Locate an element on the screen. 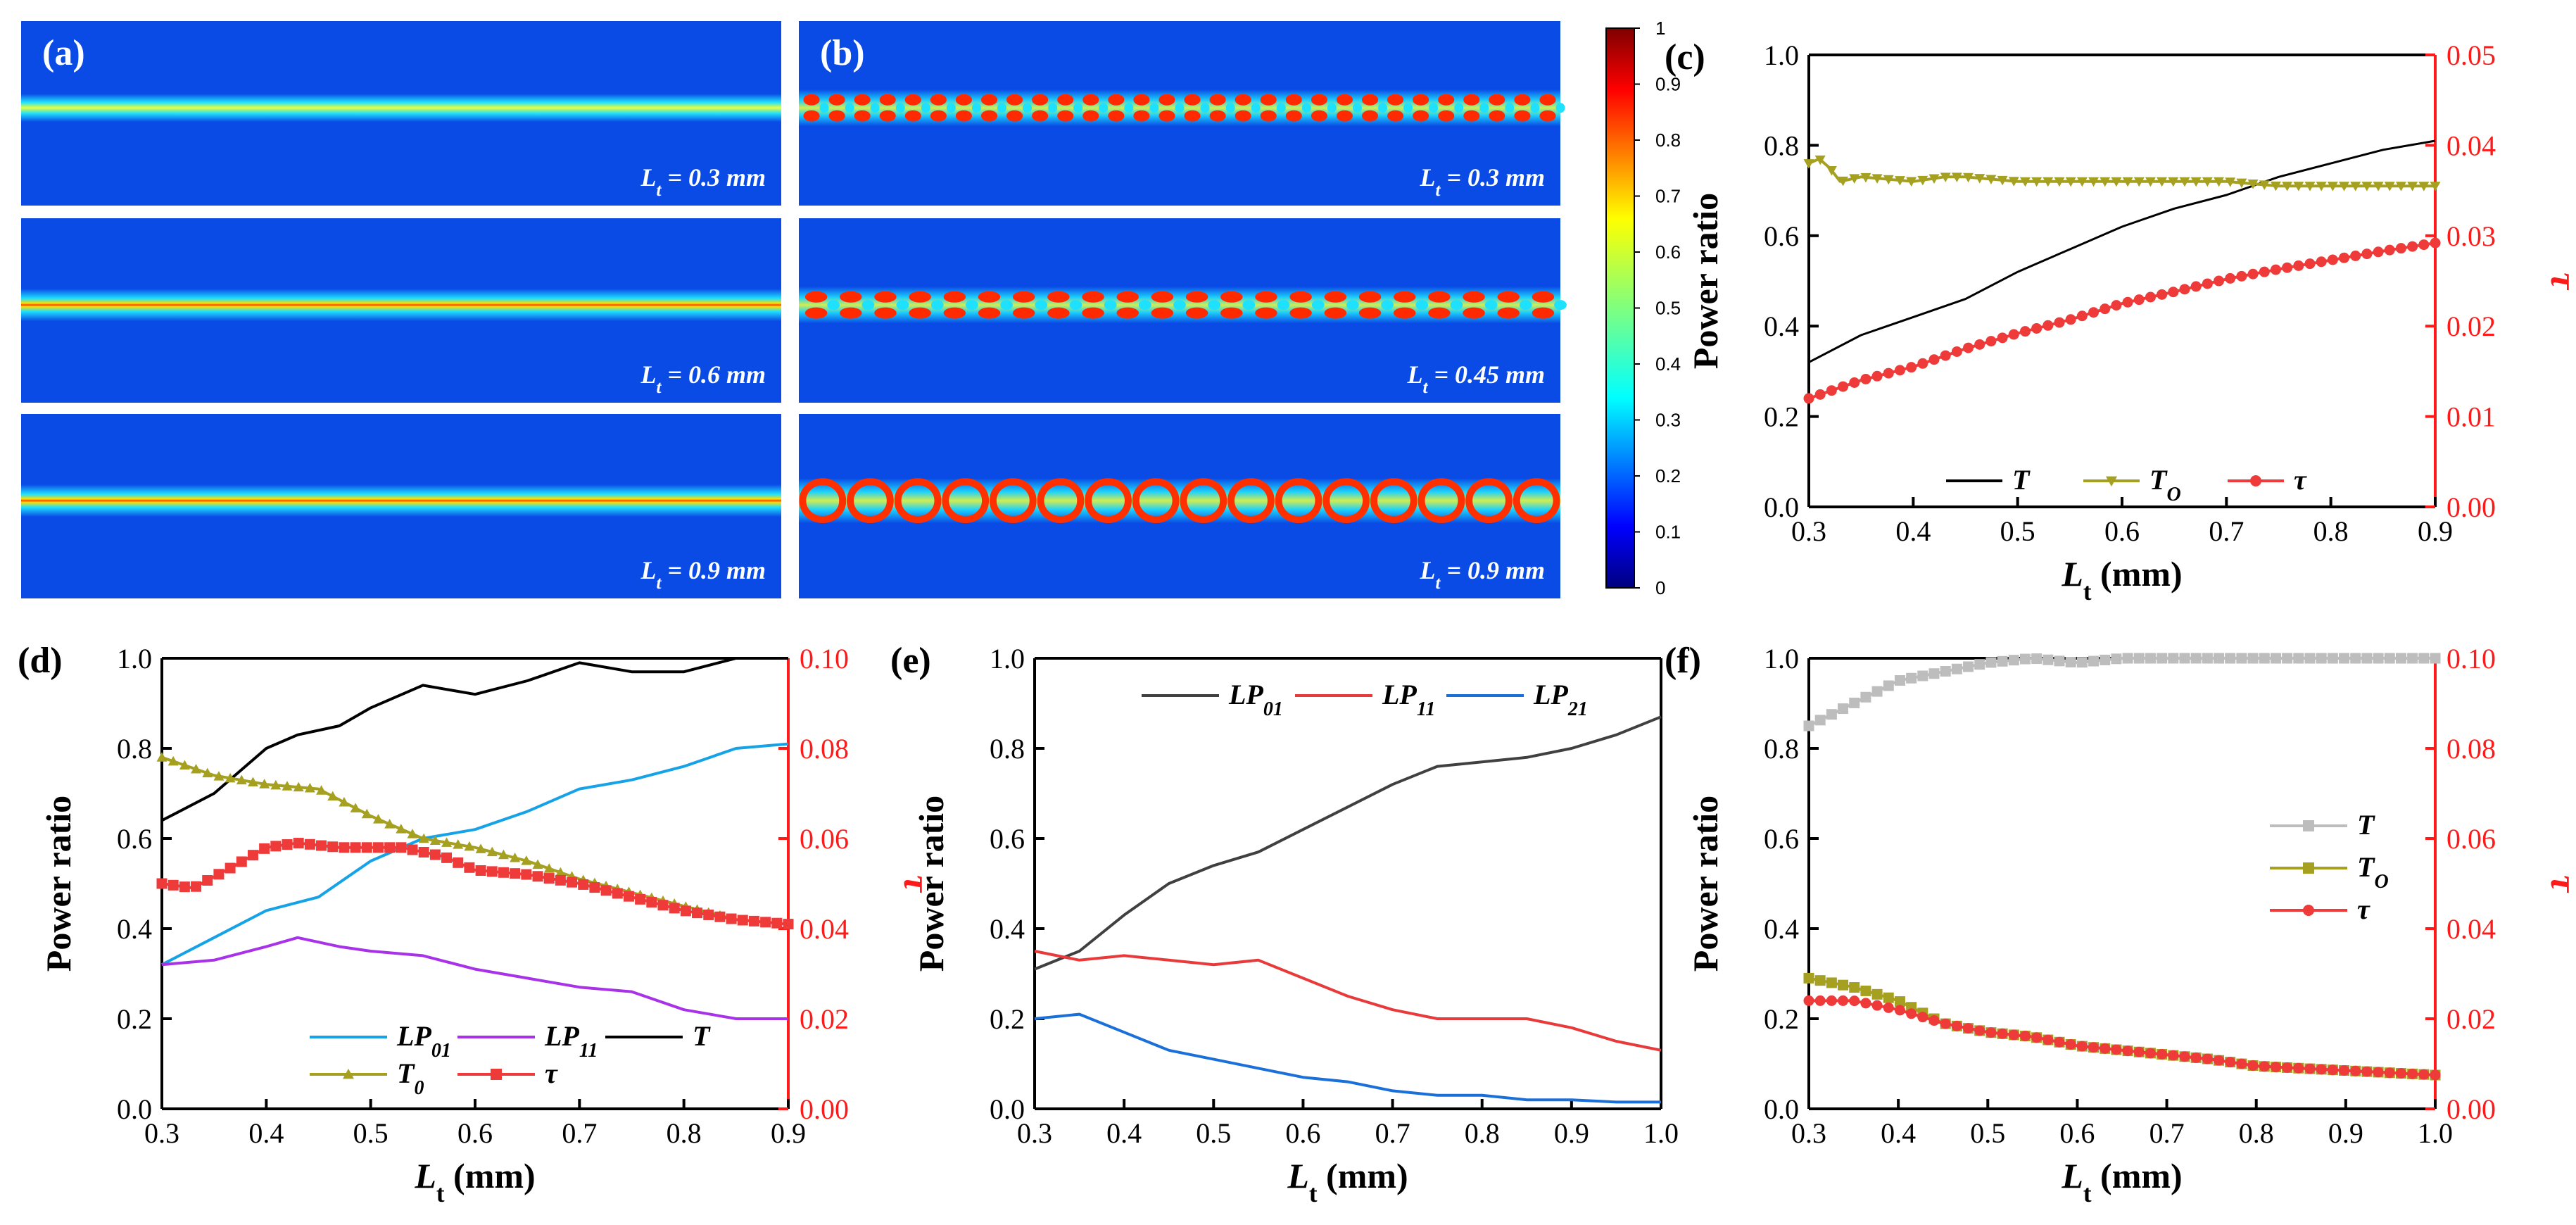  colorbar-gradient is located at coordinates (1620, 308).